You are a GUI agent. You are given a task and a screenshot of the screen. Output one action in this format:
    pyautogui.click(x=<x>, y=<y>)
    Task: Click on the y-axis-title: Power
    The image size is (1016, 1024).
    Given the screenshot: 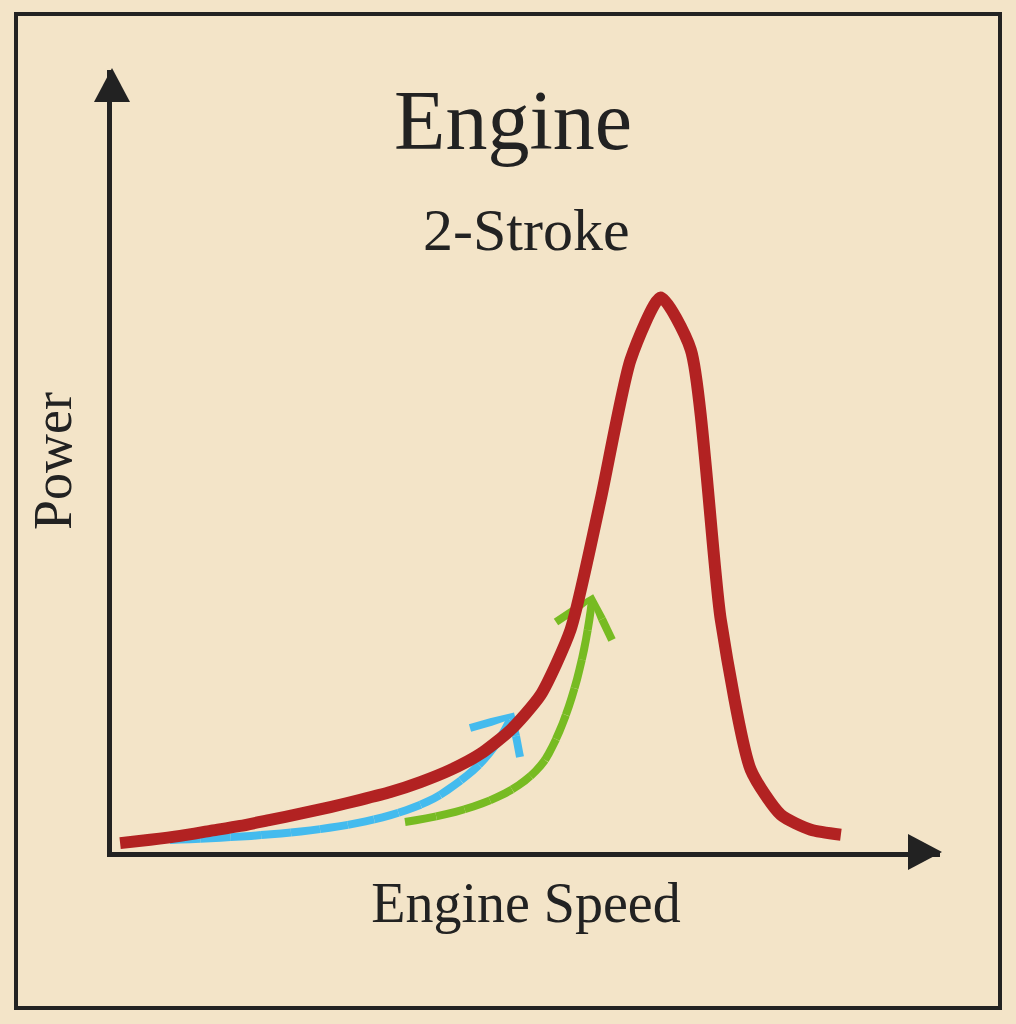 What is the action you would take?
    pyautogui.click(x=52, y=461)
    